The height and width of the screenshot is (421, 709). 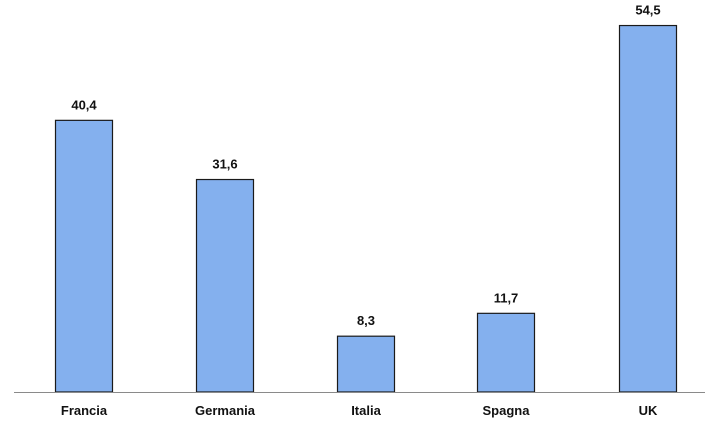 What do you see at coordinates (507, 410) in the screenshot?
I see `x-tick-label-spagna: Spagna` at bounding box center [507, 410].